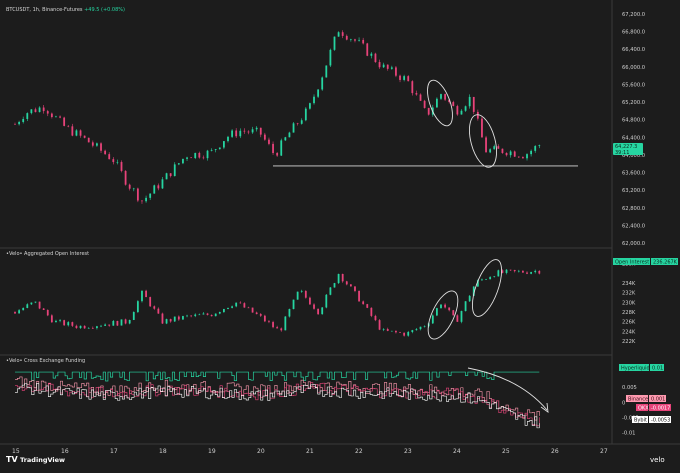  Describe the element at coordinates (633, 103) in the screenshot. I see `y-tick-label: 65,200.0` at that location.